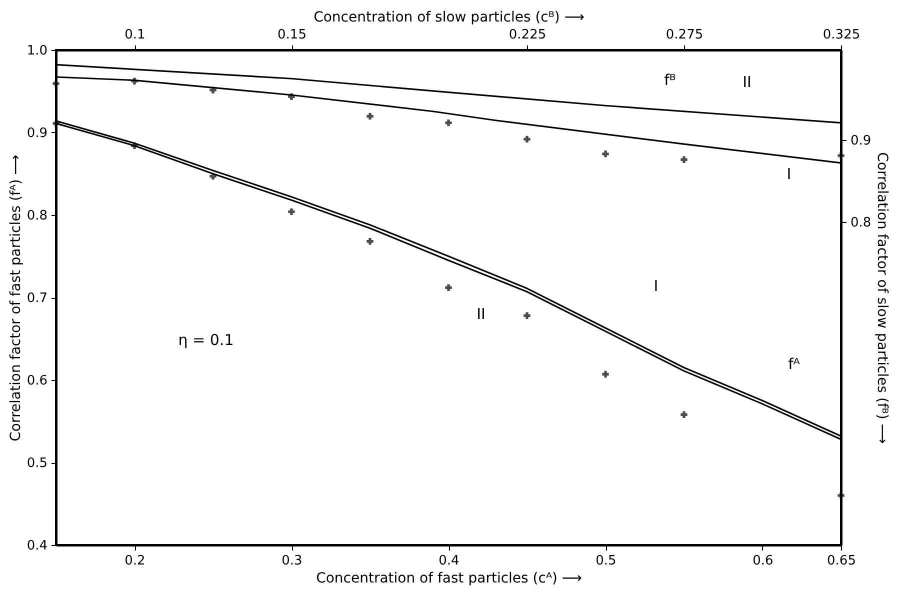 This screenshot has height=593, width=897. Describe the element at coordinates (37, 546) in the screenshot. I see `y-tick-label: 0.4` at that location.